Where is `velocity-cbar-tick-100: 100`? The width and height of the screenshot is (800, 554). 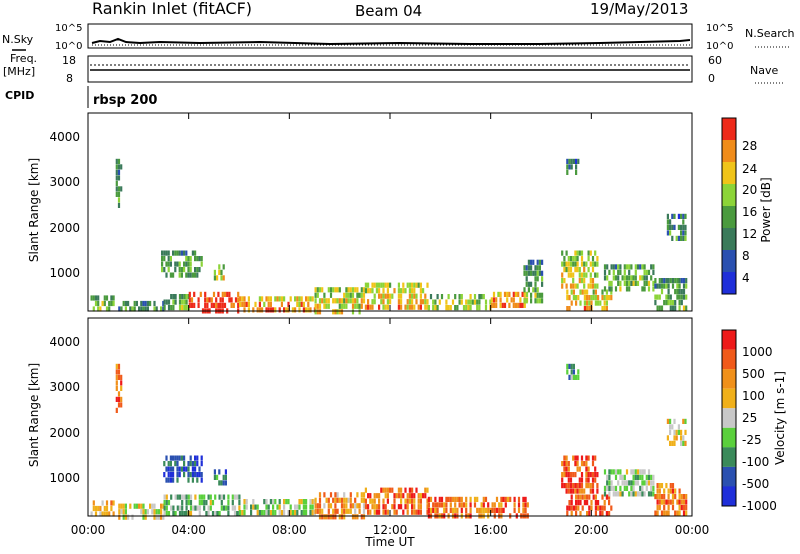 velocity-cbar-tick-100: 100 is located at coordinates (753, 396).